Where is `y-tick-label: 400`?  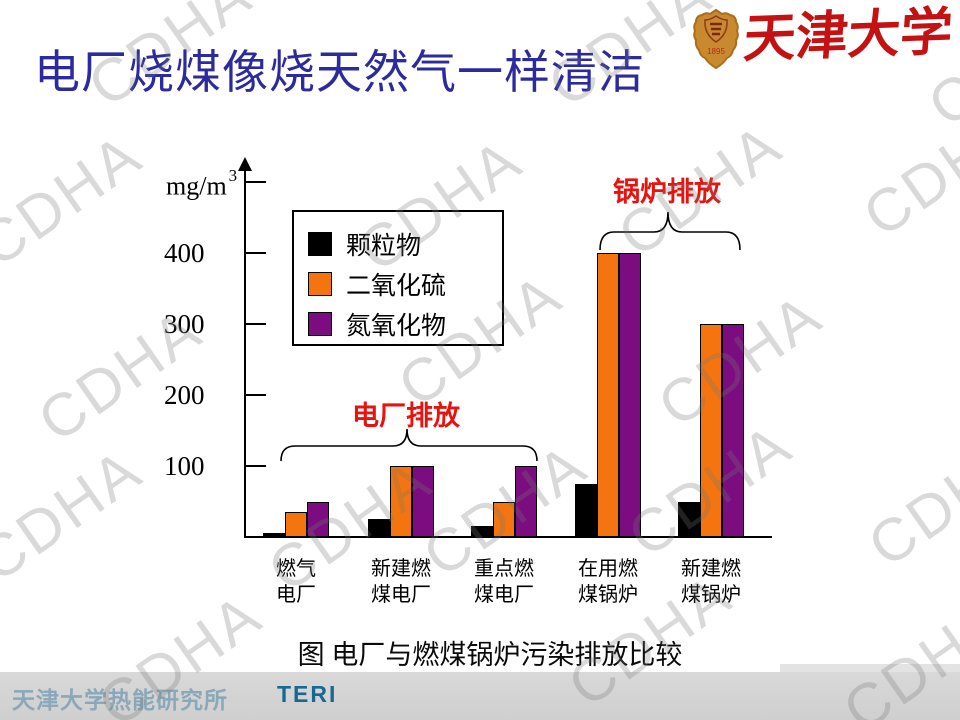 y-tick-label: 400 is located at coordinates (184, 253).